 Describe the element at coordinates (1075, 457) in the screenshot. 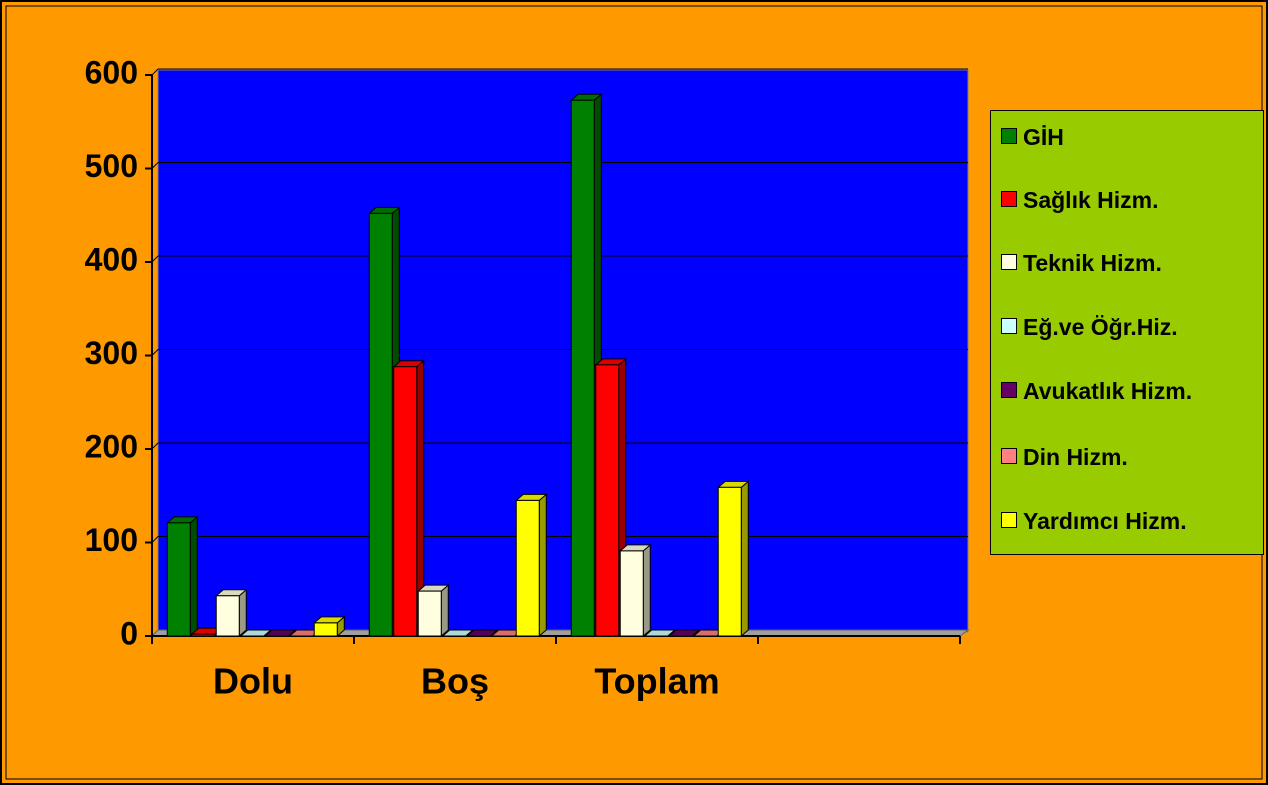

I see `legend-label: Din Hizm.` at that location.